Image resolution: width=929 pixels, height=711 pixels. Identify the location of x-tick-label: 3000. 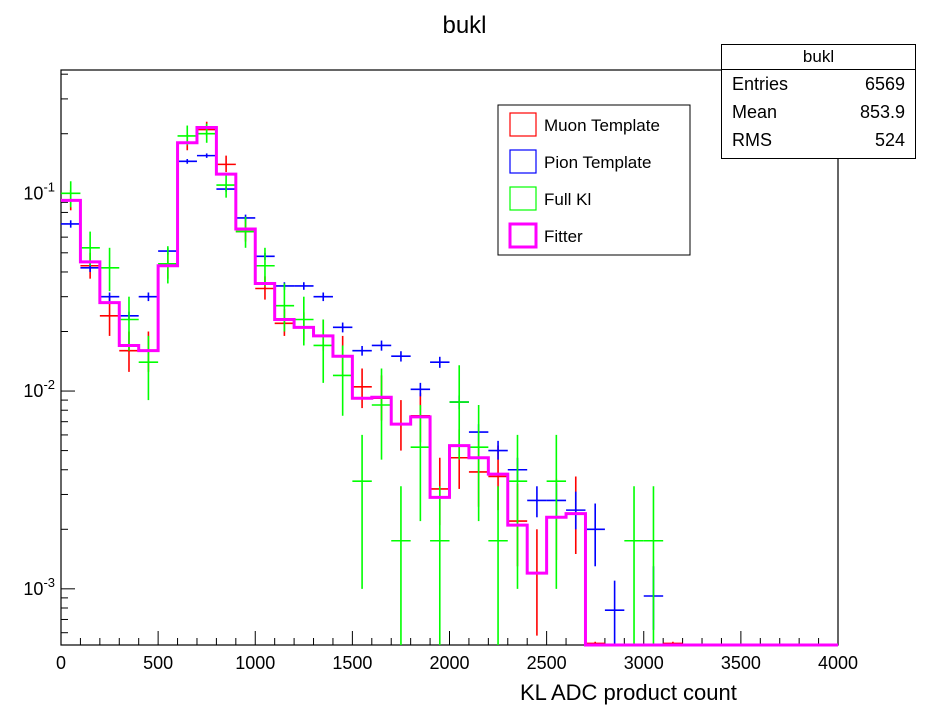
(644, 663).